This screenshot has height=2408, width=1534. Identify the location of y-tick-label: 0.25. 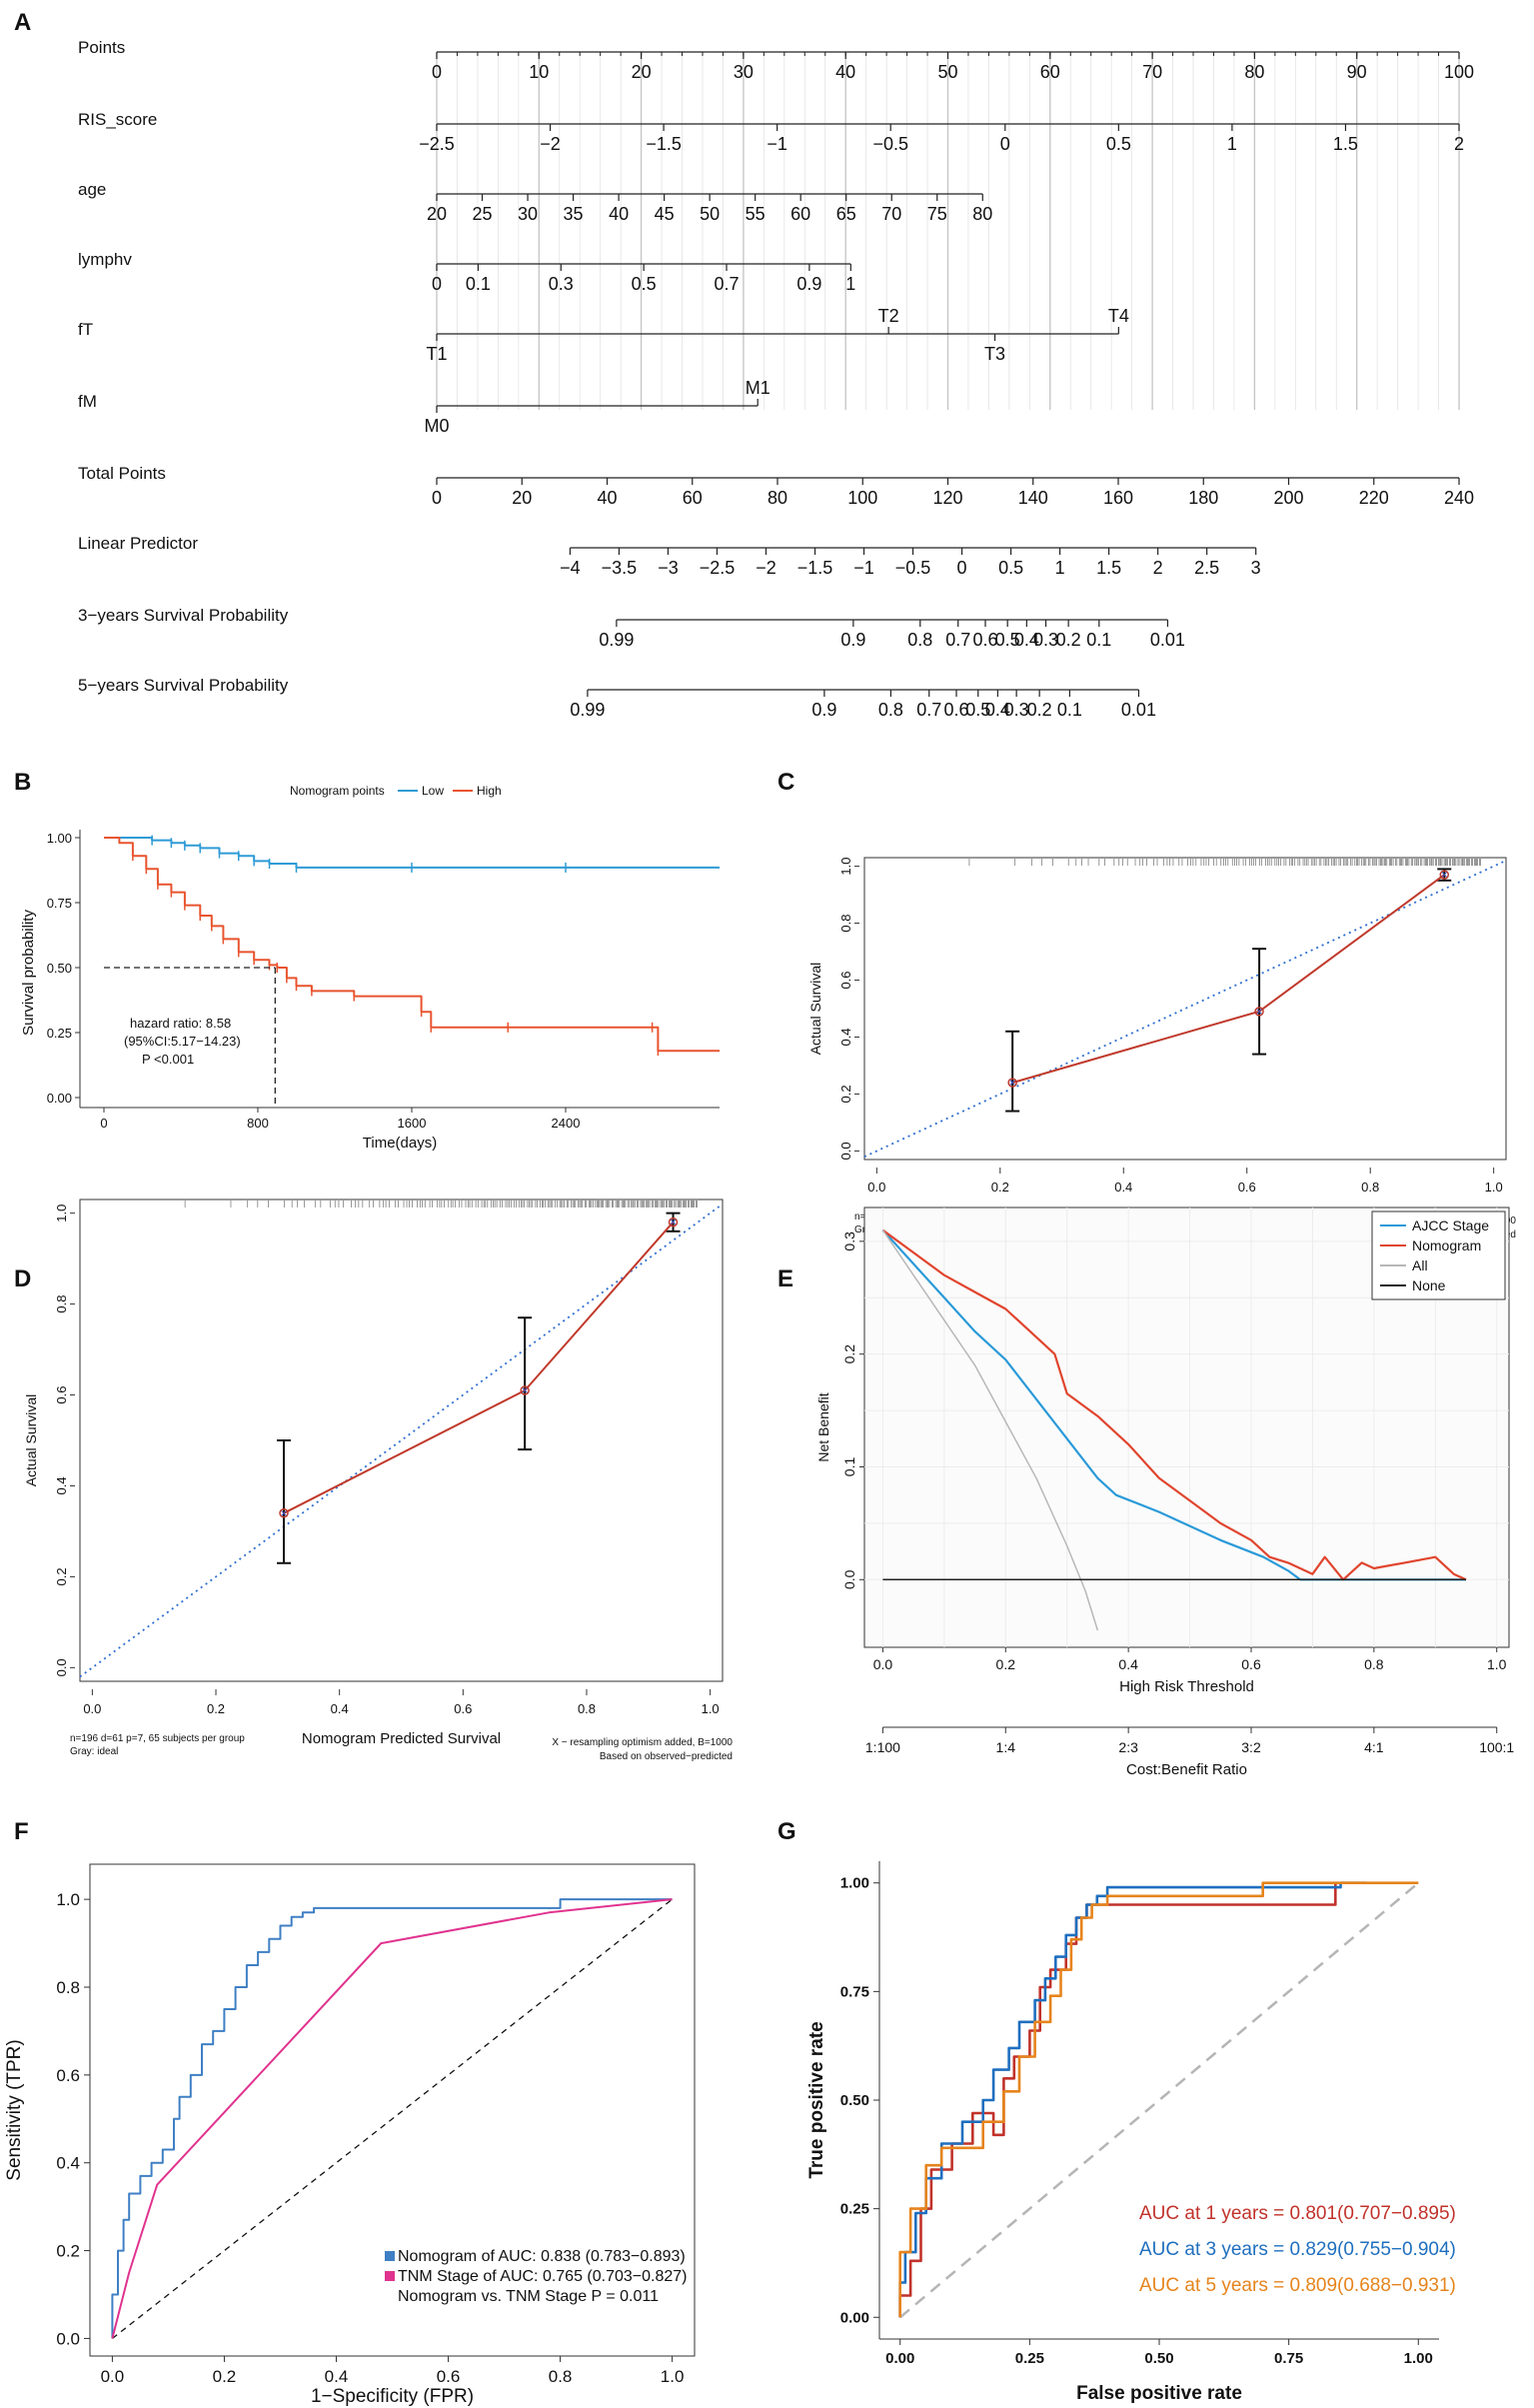
(854, 2209).